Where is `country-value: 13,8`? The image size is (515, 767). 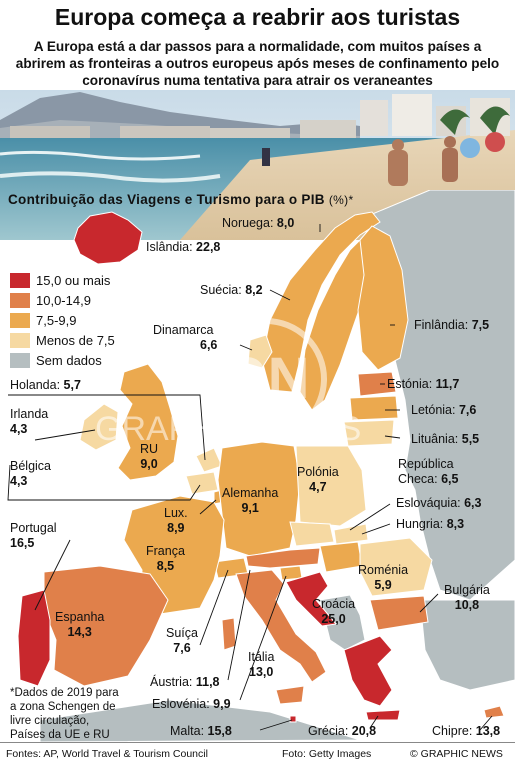 country-value: 13,8 is located at coordinates (488, 731).